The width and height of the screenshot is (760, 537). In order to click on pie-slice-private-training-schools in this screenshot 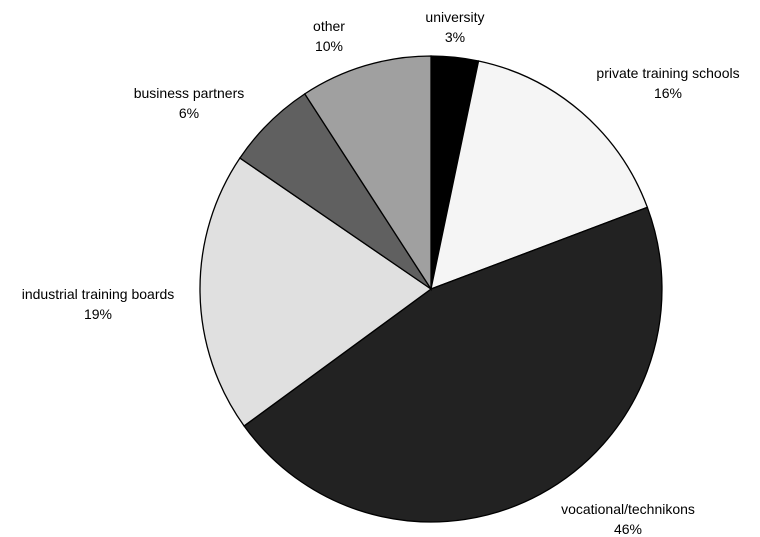, I will do `click(539, 175)`.